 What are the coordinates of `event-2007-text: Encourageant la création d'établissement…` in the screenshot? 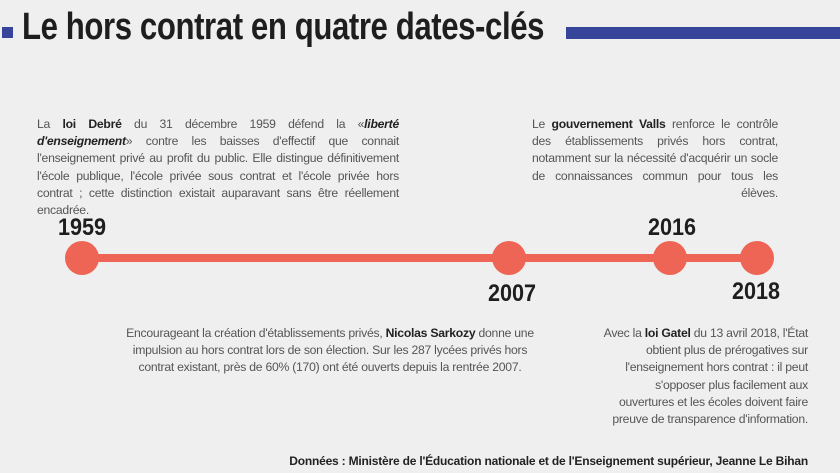 It's located at (330, 350).